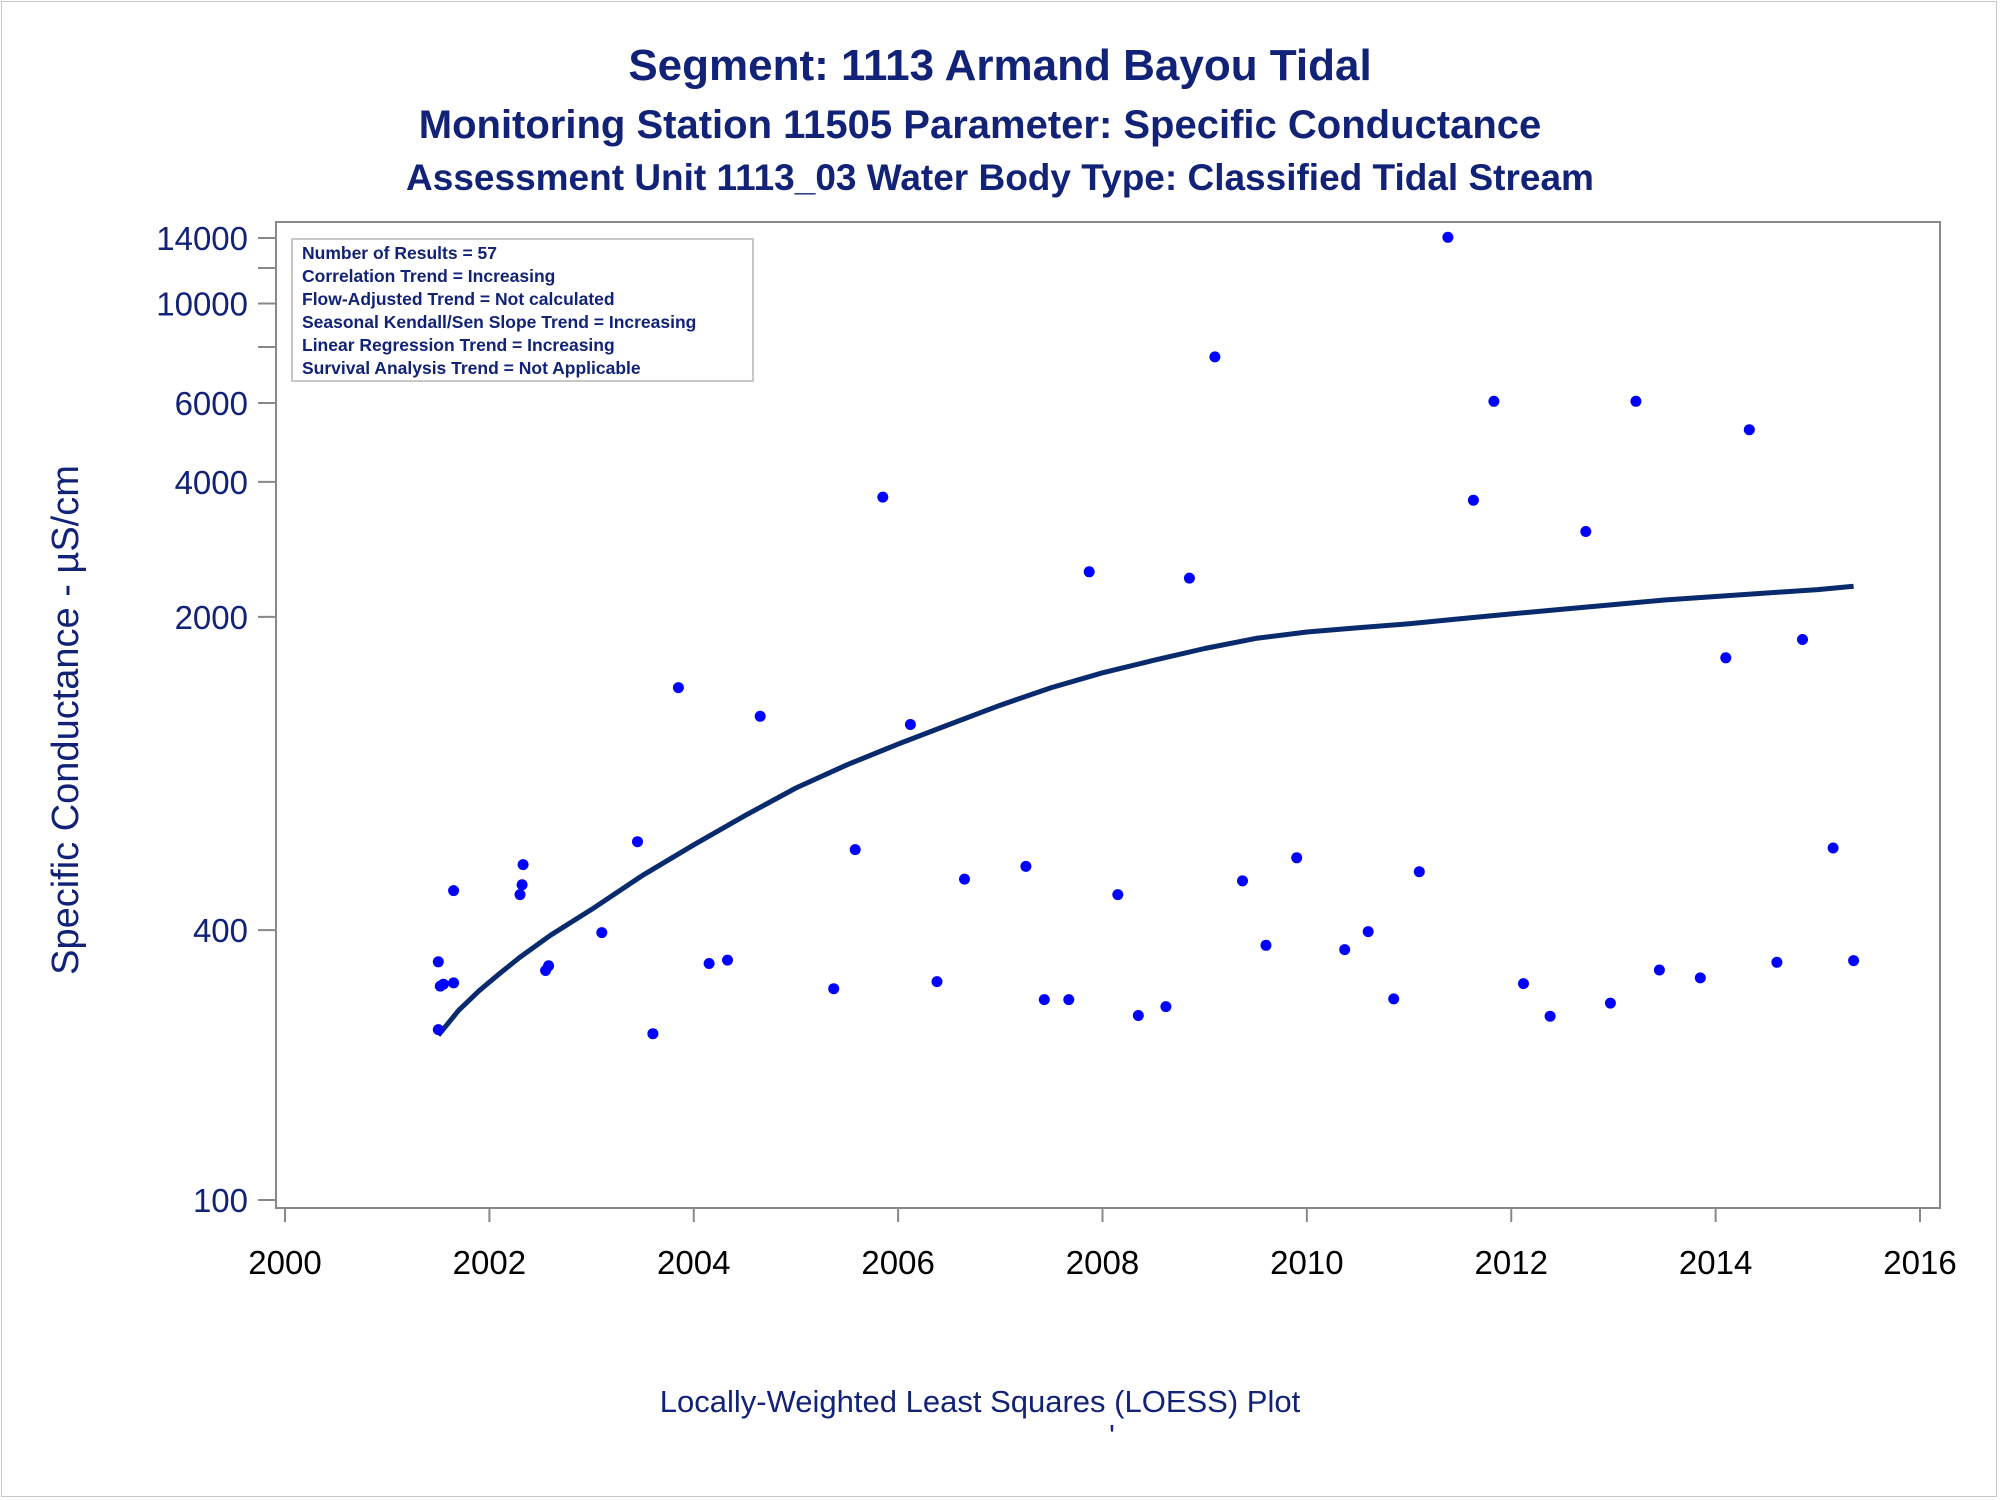  What do you see at coordinates (202, 238) in the screenshot?
I see `y-tick-label: 14000` at bounding box center [202, 238].